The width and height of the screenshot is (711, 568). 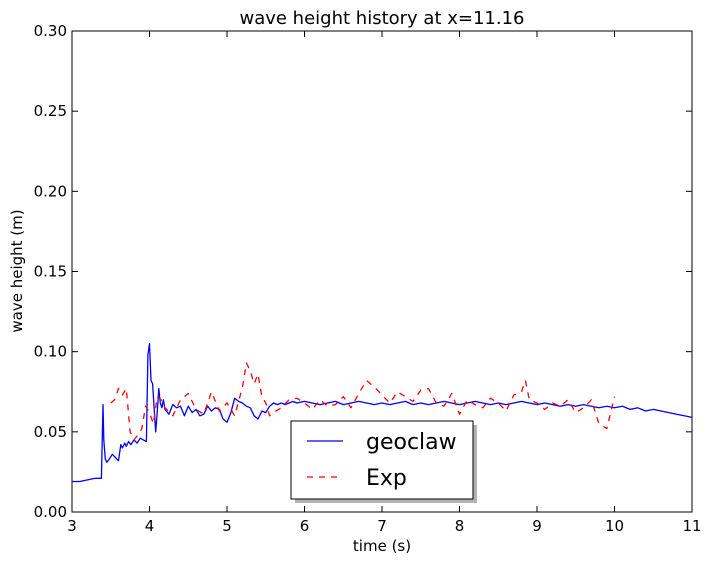 I want to click on y-tick-label: 0.15, so click(x=50, y=272).